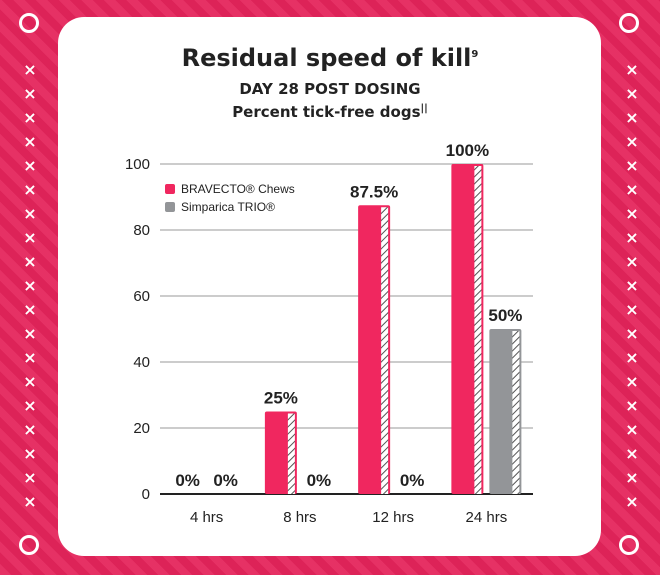  What do you see at coordinates (330, 58) in the screenshot?
I see `chart-title: Residual speed of kill9` at bounding box center [330, 58].